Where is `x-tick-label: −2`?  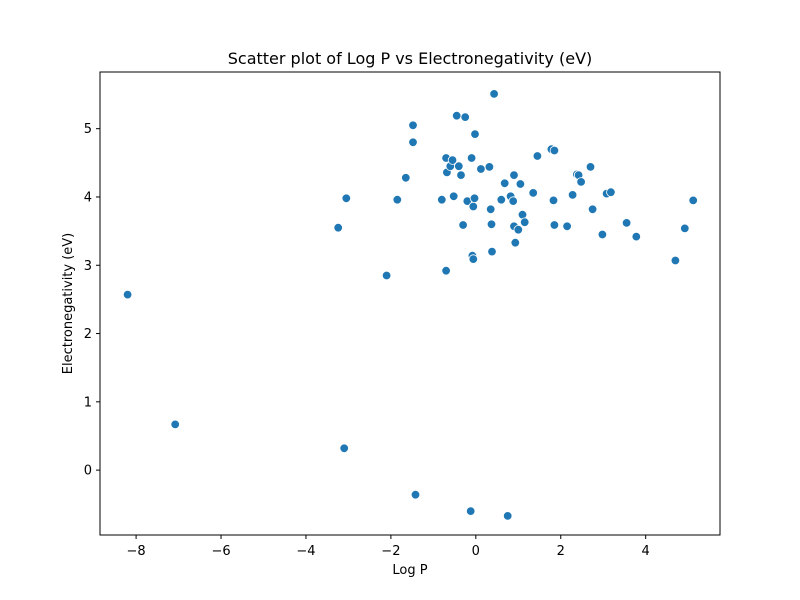 x-tick-label: −2 is located at coordinates (390, 551).